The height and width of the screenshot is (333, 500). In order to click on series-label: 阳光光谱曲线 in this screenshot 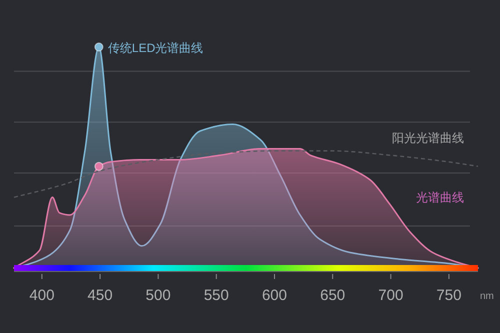, I will do `click(428, 138)`.